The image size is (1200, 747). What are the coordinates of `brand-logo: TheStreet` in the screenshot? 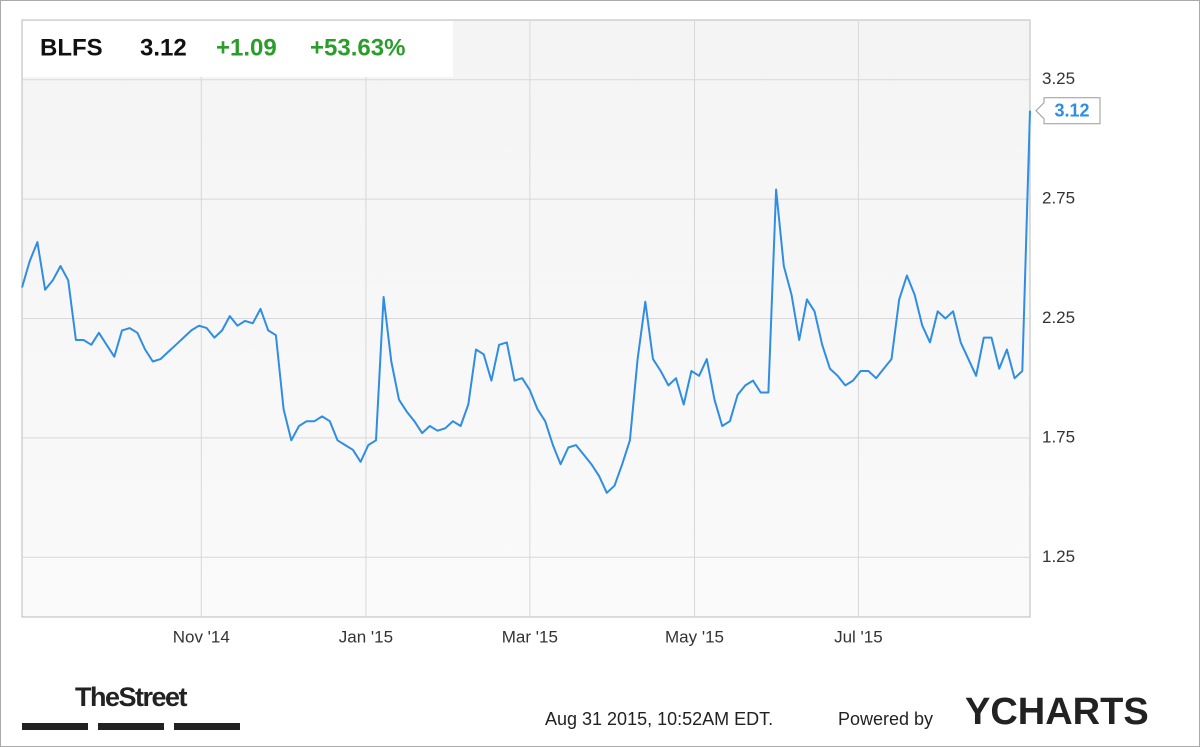 It's located at (131, 697).